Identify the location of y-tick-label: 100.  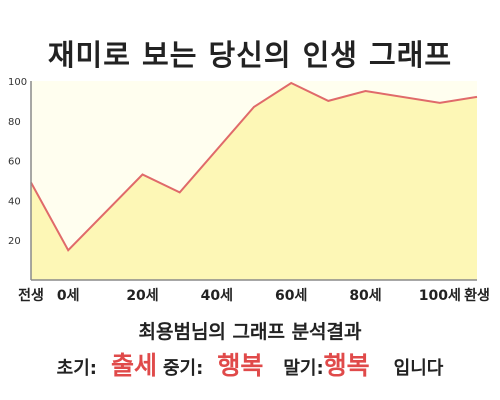
(17, 82).